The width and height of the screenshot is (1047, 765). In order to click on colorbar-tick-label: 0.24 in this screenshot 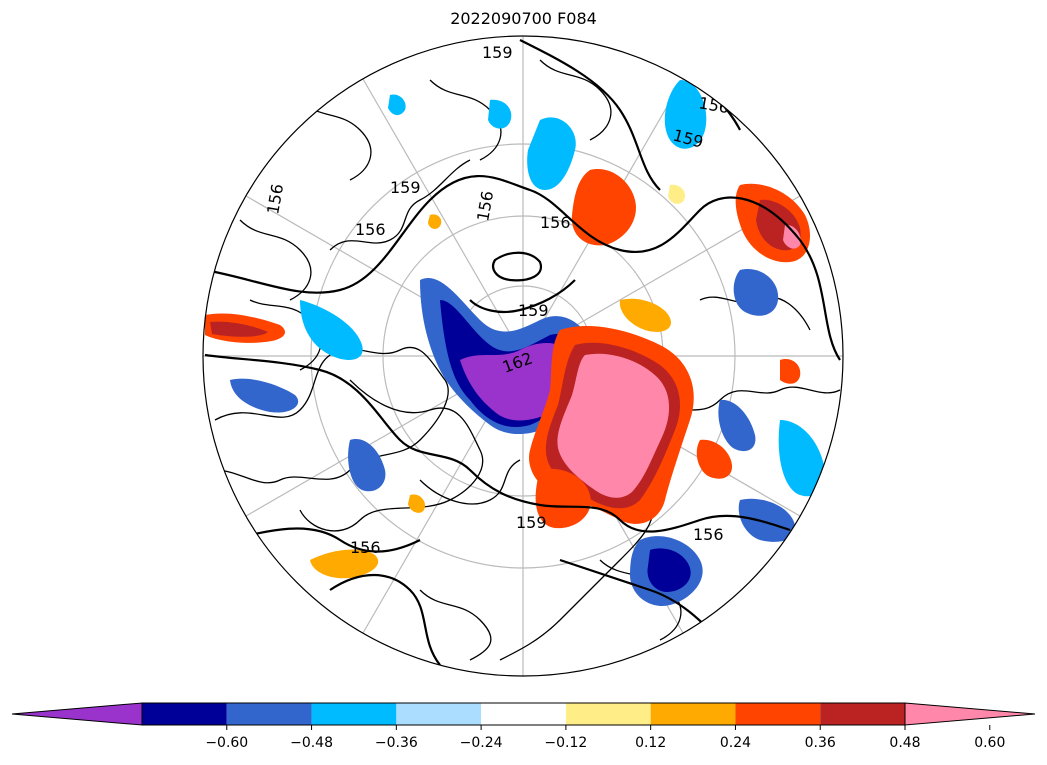, I will do `click(735, 743)`.